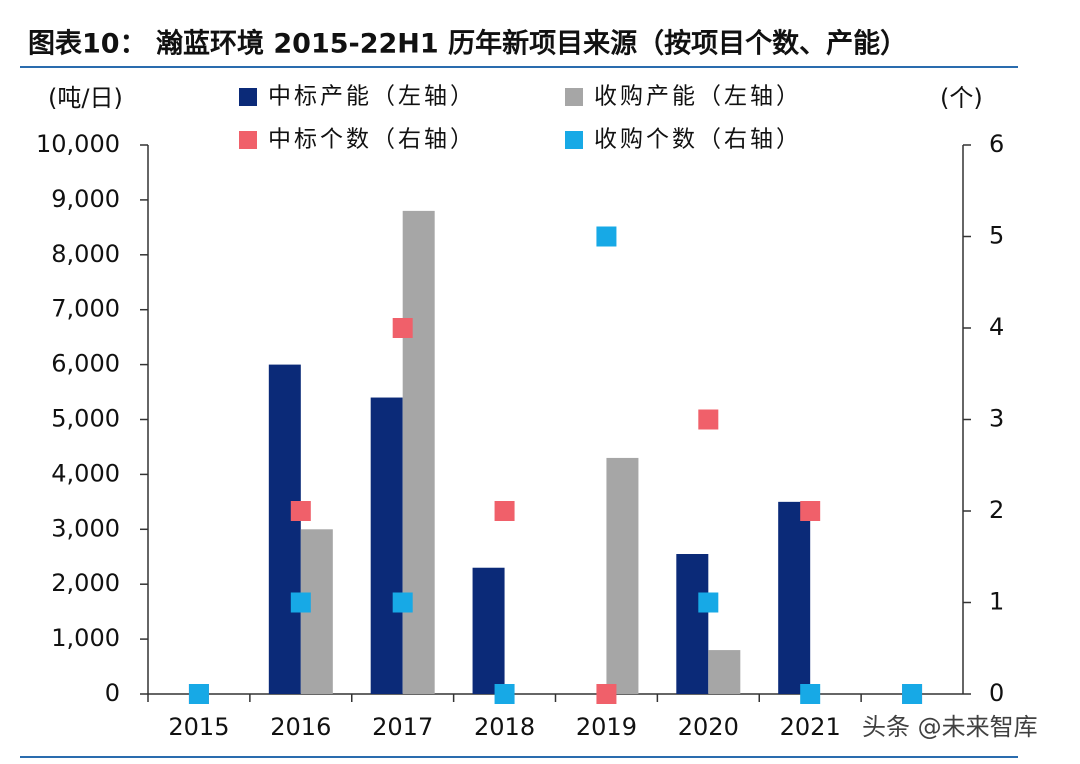  I want to click on y-tick-label: 4,000, so click(85, 473).